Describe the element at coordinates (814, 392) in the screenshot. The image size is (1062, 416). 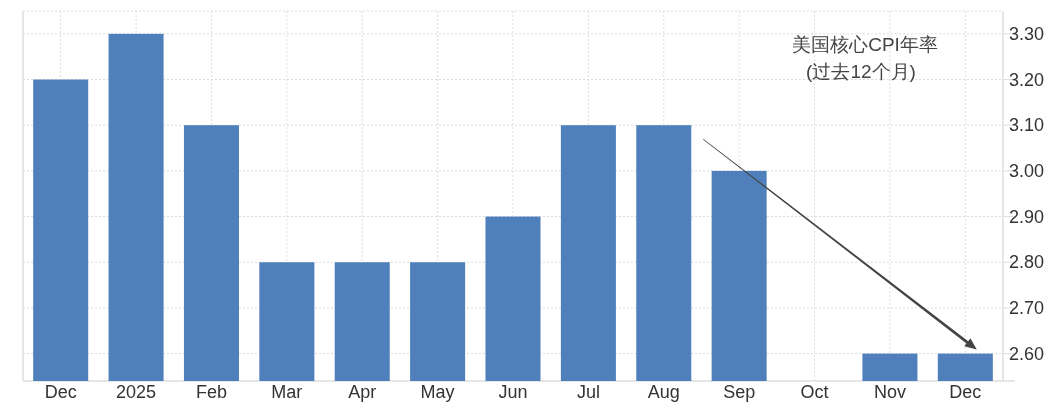
I see `x-tick-label: Oct` at that location.